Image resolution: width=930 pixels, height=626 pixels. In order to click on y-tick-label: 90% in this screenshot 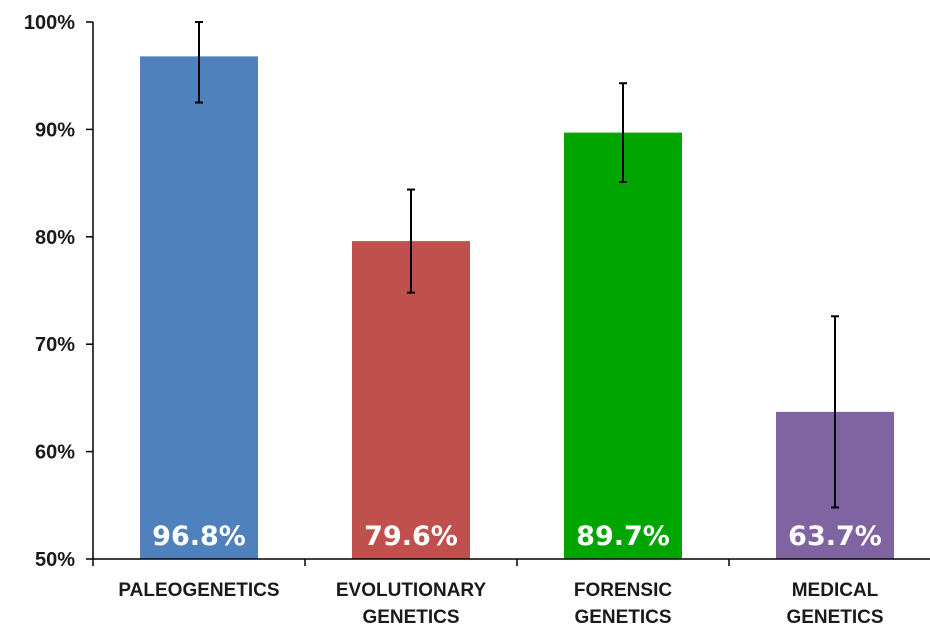, I will do `click(55, 130)`.